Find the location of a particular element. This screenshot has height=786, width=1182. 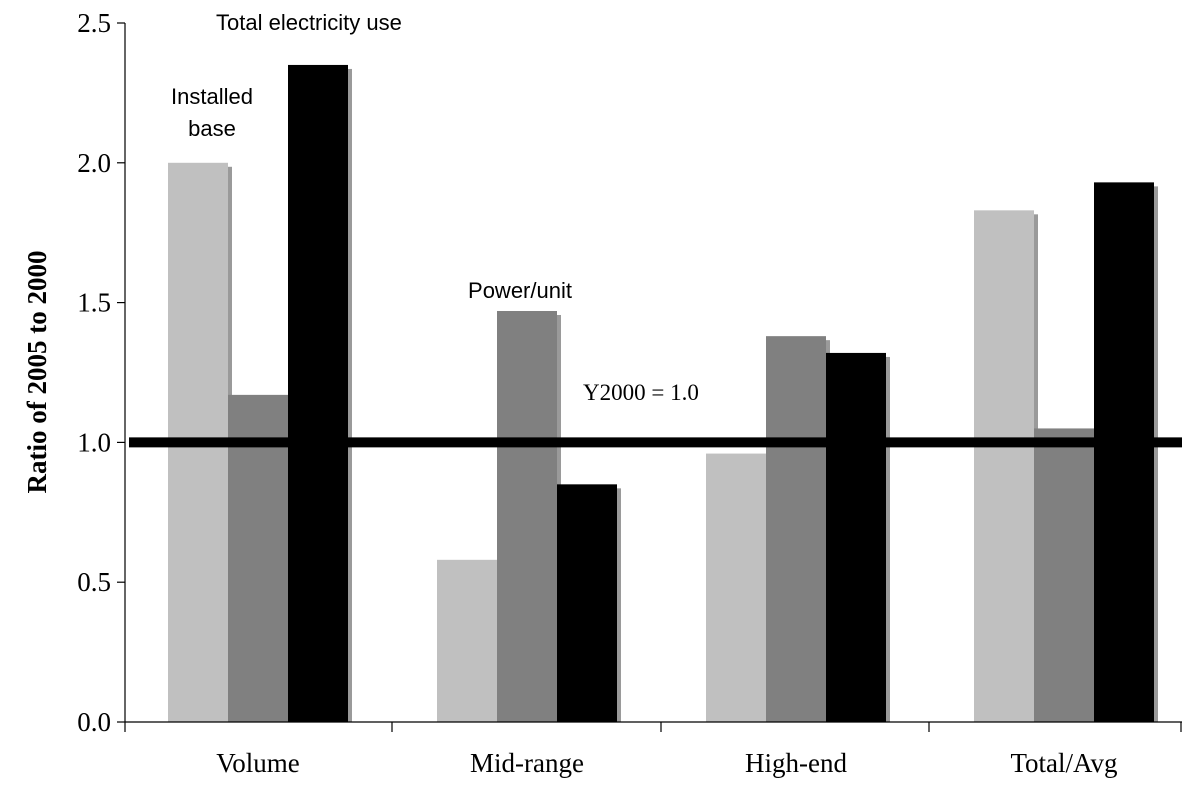

x-ticks: Volume Mid-range High-end Total/Avg is located at coordinates (653, 750).